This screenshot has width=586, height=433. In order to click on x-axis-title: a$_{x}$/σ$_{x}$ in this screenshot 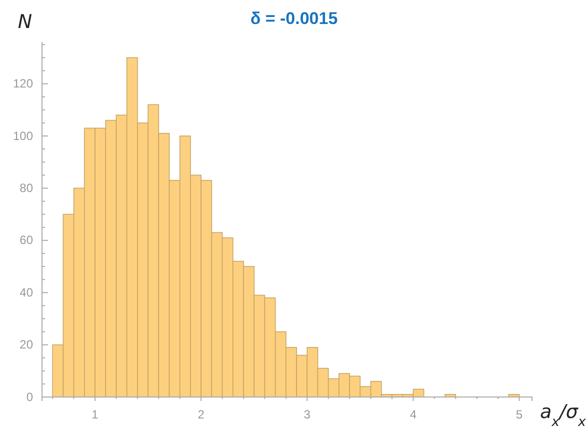, I will do `click(563, 415)`.